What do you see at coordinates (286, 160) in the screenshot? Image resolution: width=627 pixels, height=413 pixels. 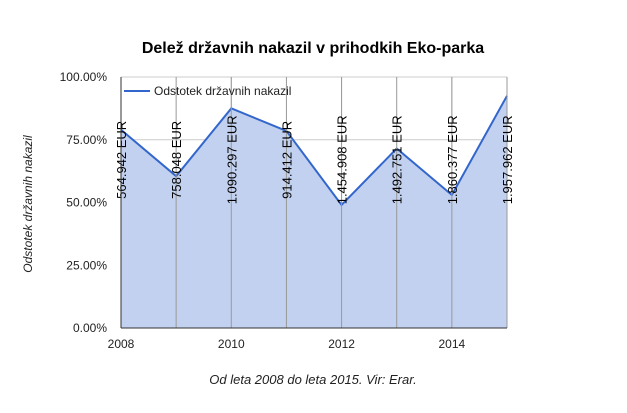 I see `annotation-label: 914.412 EUR` at bounding box center [286, 160].